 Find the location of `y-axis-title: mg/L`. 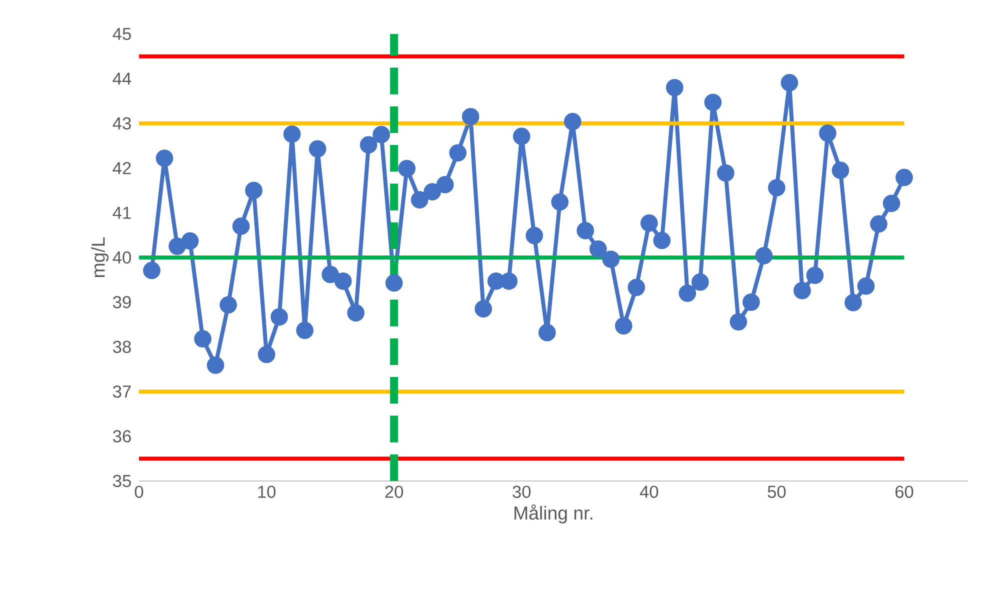

y-axis-title: mg/L is located at coordinates (100, 257).